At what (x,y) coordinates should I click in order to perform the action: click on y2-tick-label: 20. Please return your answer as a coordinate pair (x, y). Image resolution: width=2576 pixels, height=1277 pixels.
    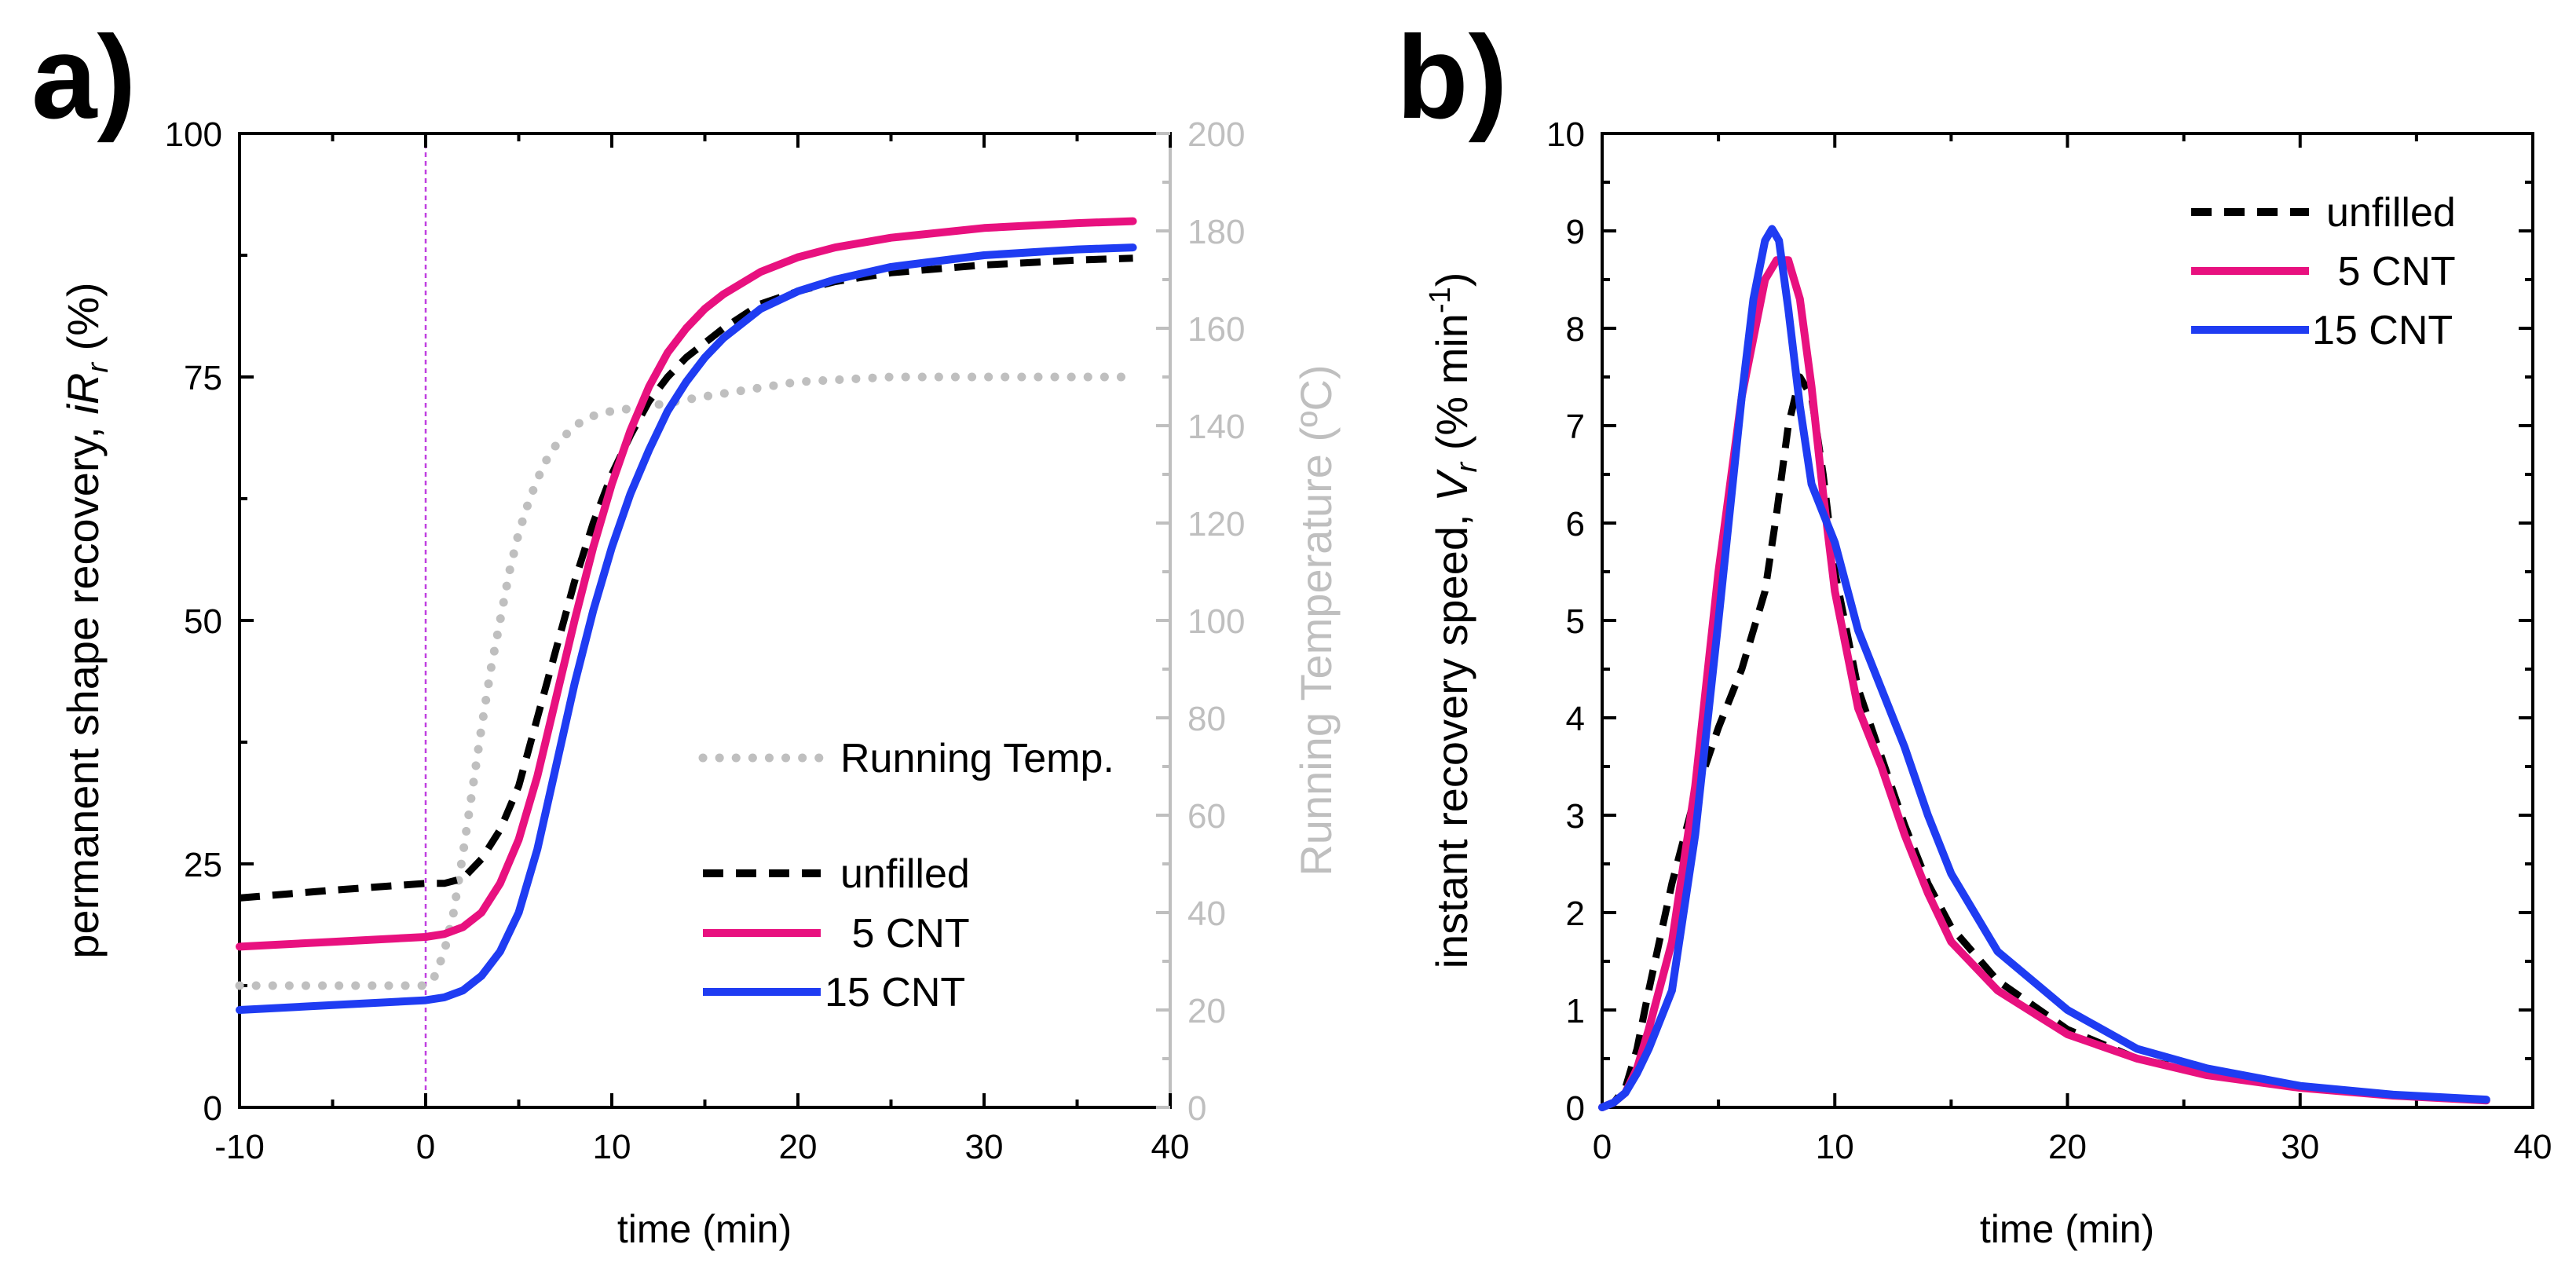
    Looking at the image, I should click on (1206, 1011).